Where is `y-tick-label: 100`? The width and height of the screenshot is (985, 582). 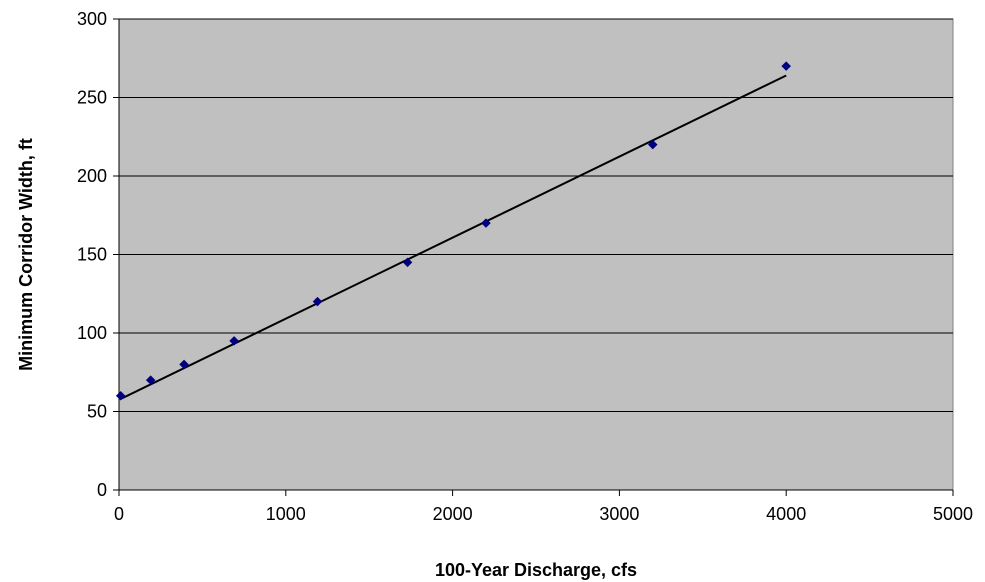 y-tick-label: 100 is located at coordinates (92, 333).